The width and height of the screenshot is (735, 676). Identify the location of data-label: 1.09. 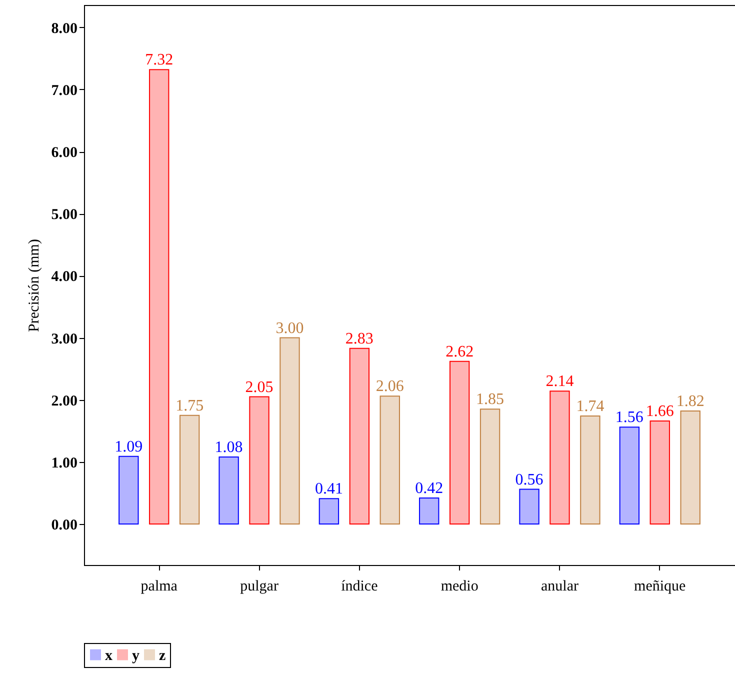
(128, 447).